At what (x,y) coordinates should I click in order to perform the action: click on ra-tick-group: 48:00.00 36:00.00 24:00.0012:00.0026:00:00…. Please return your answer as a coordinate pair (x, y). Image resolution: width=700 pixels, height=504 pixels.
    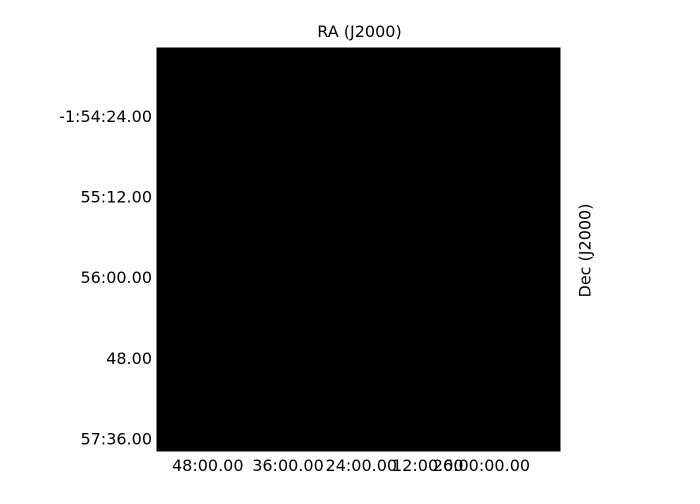
    Looking at the image, I should click on (351, 465).